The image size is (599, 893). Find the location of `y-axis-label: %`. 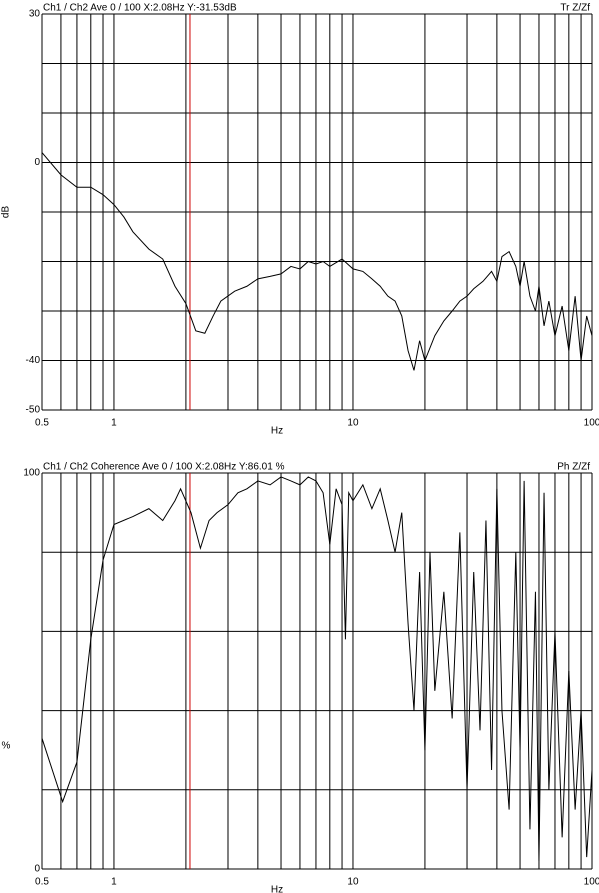

y-axis-label: % is located at coordinates (6, 746).